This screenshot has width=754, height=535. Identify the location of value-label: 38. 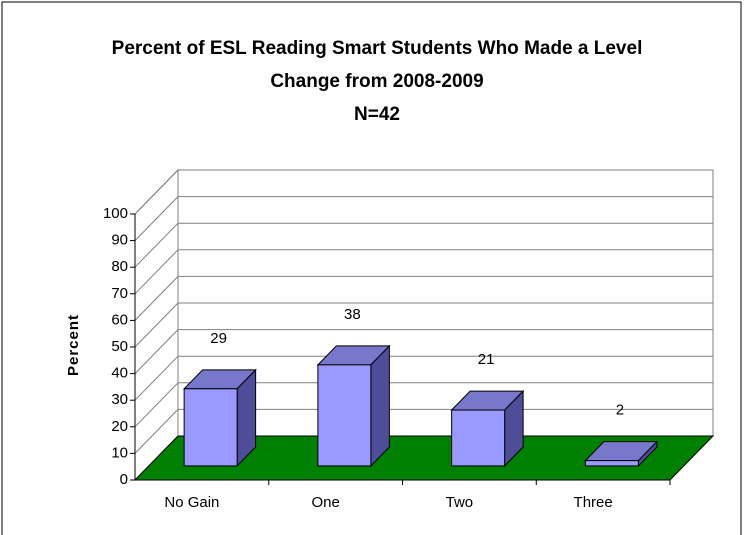
(352, 314).